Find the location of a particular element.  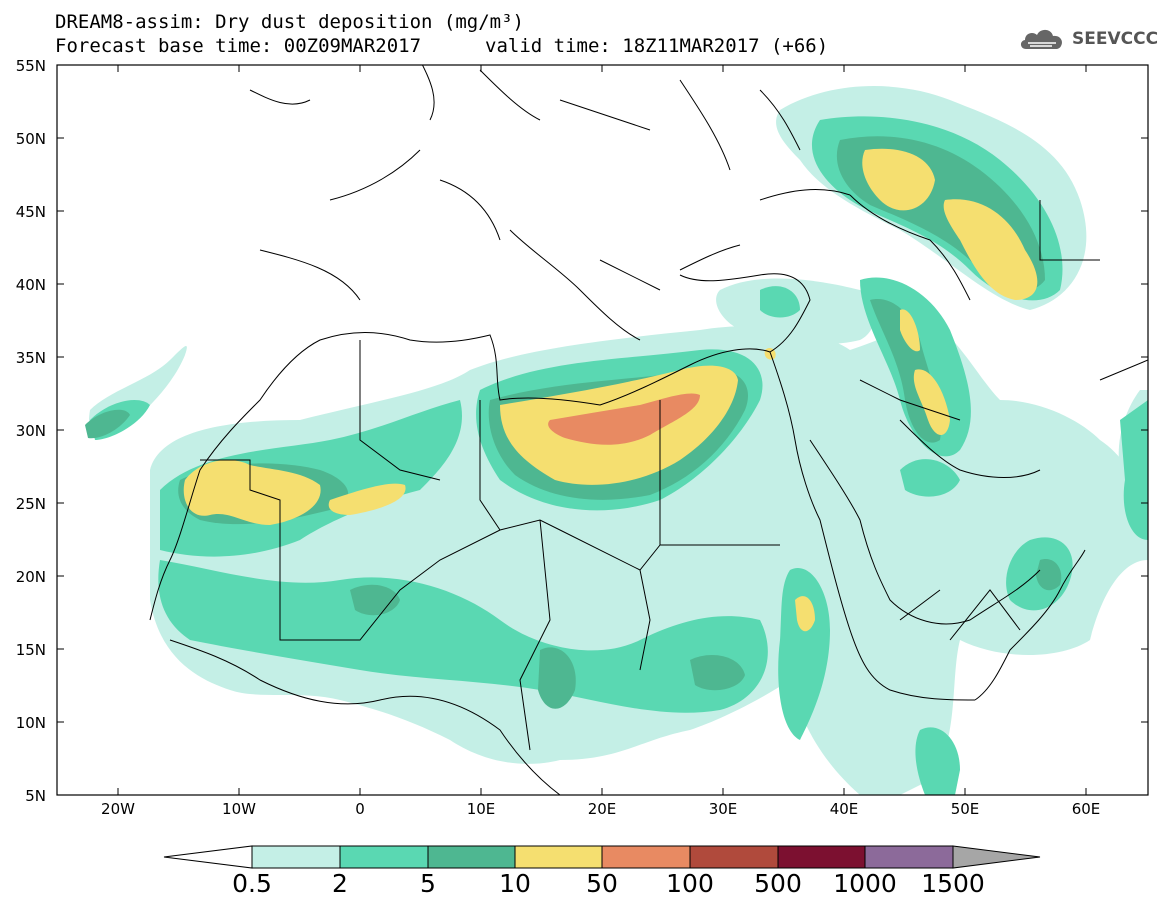

colorbar-label-6: 500 is located at coordinates (778, 883).